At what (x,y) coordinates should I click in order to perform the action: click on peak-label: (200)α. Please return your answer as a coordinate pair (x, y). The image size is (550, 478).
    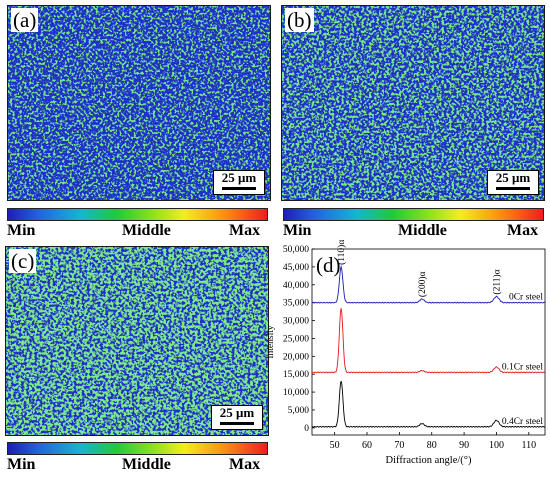
    Looking at the image, I should click on (422, 284).